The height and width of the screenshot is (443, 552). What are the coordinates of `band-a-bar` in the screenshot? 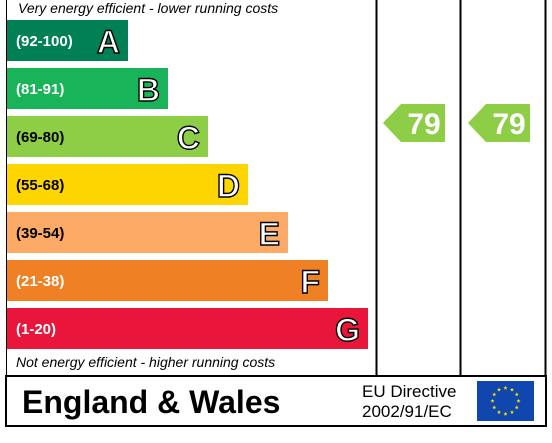 It's located at (67, 40).